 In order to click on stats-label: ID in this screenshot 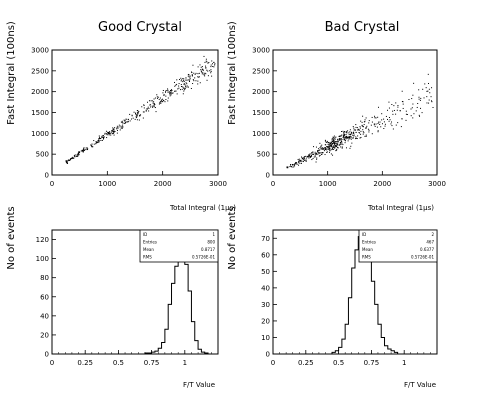, I will do `click(364, 234)`.